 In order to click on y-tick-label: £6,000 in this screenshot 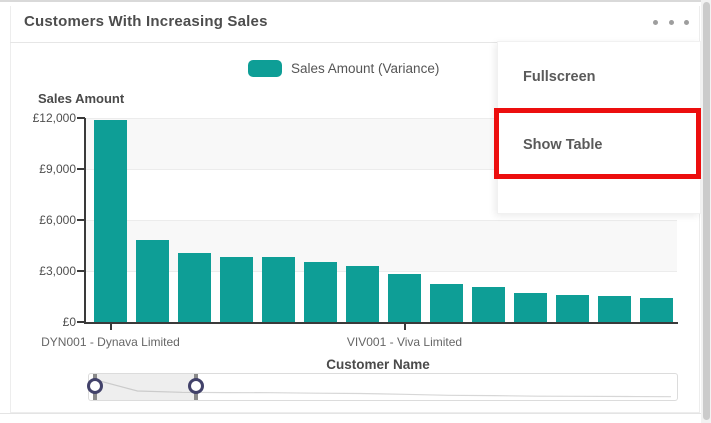, I will do `click(57, 220)`.